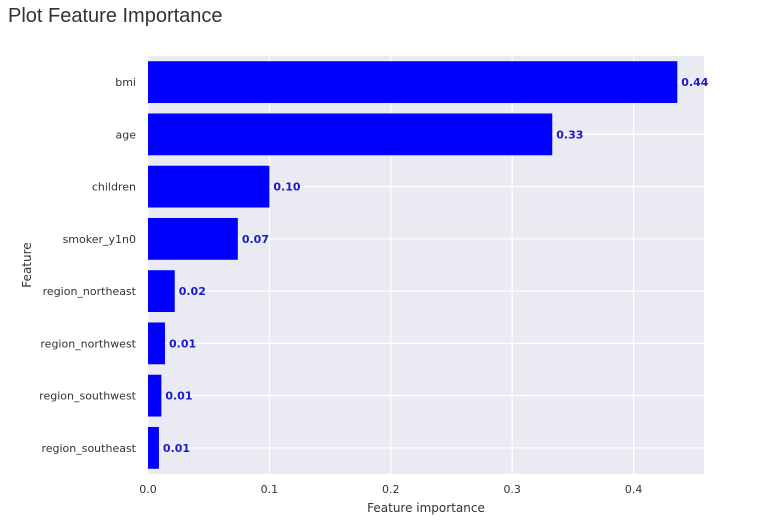 The width and height of the screenshot is (773, 524). I want to click on x-tick-labels: 0.0 0.1 0.2 0.3 0.4, so click(390, 489).